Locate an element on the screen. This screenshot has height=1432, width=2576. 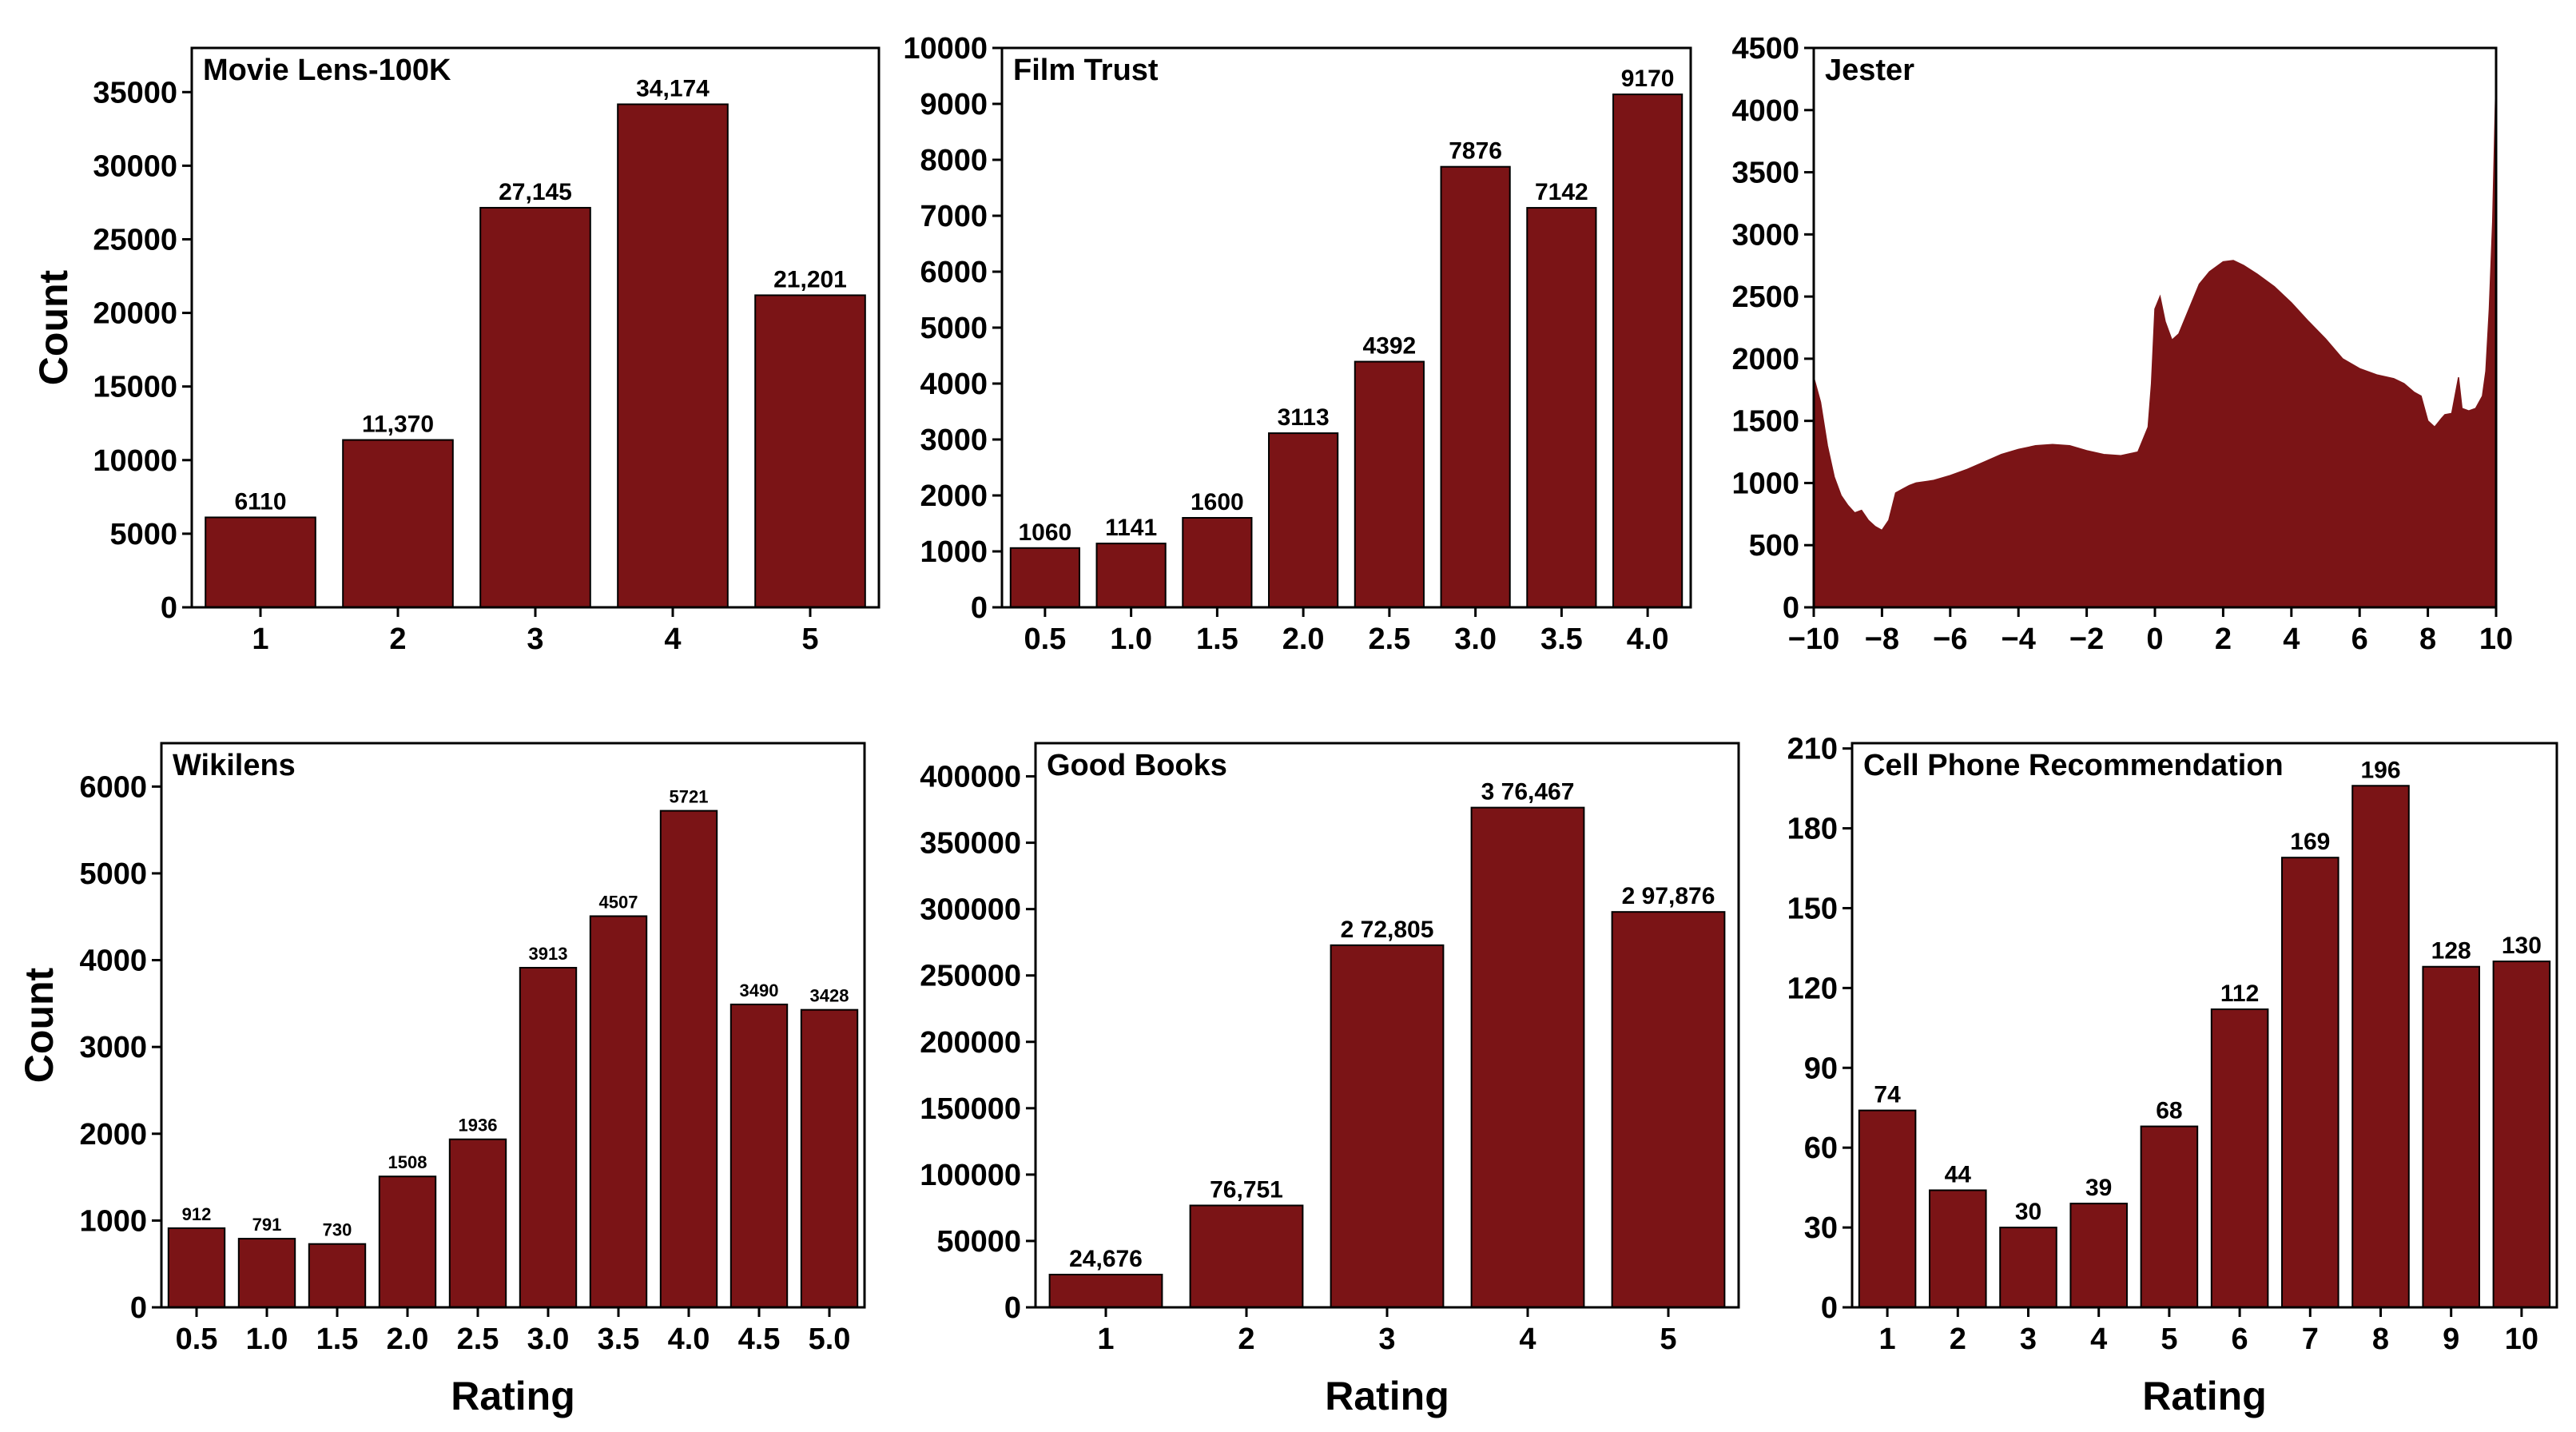
data-label-3: 27,145 is located at coordinates (535, 192).